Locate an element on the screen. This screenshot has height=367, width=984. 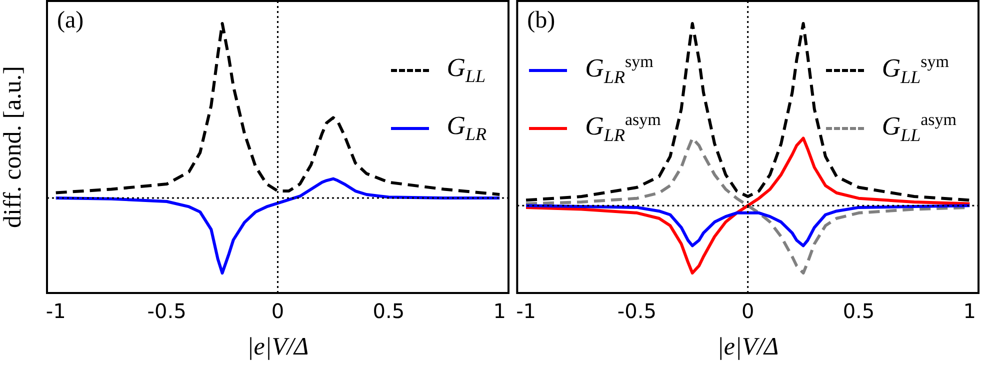
legend-label: G$_{LL}$ is located at coordinates (466, 70).